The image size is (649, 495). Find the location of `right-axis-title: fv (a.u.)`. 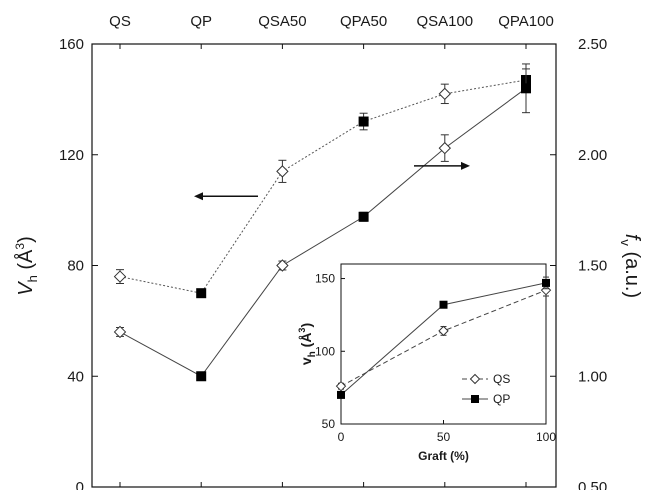

right-axis-title: fv (a.u.) is located at coordinates (630, 266).